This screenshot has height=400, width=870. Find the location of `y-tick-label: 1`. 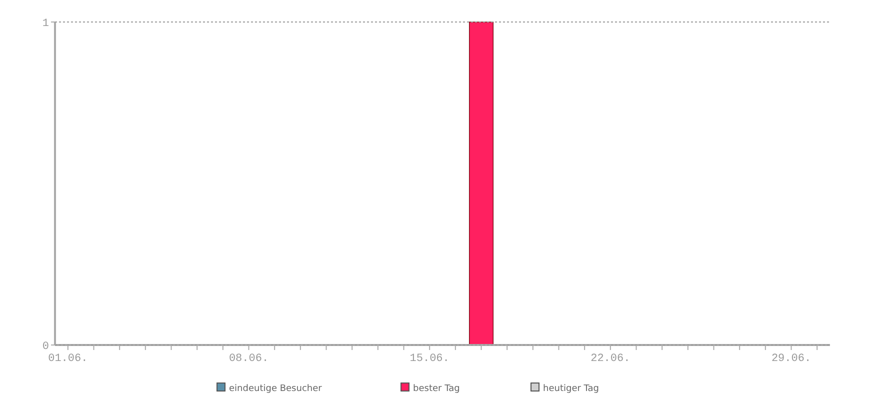

y-tick-label: 1 is located at coordinates (46, 24).